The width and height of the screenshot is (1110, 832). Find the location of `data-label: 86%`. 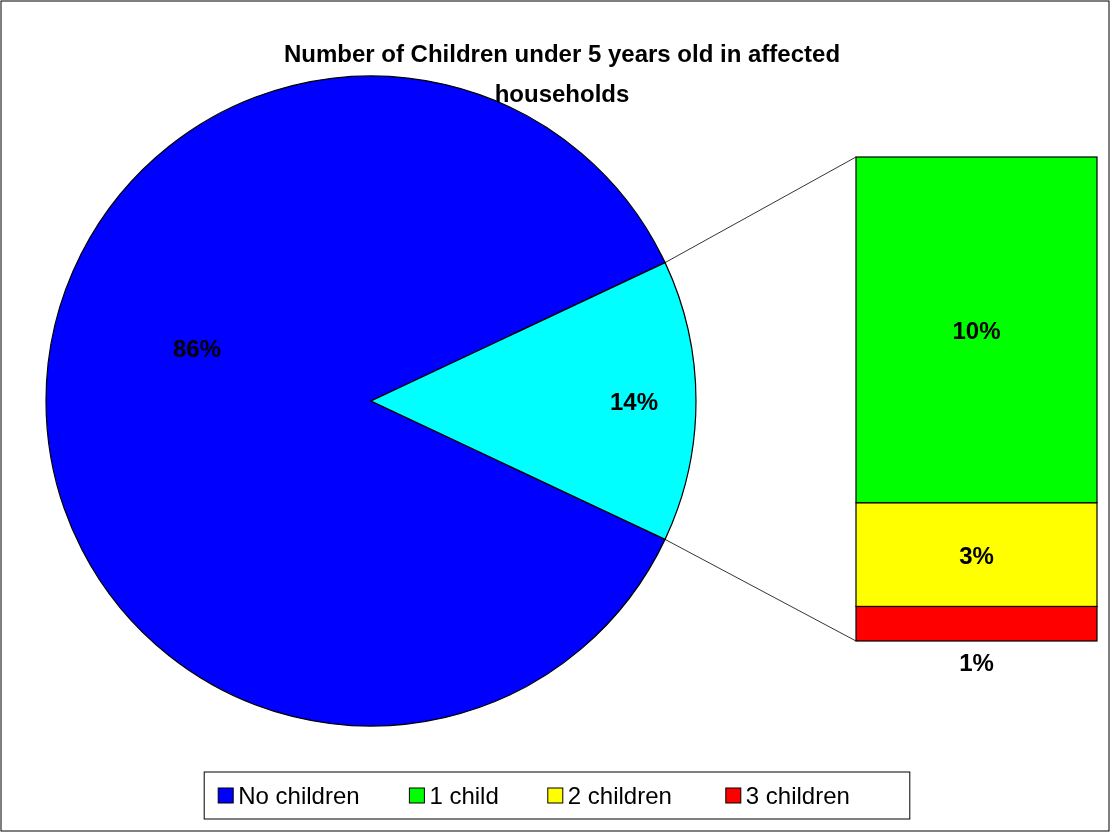

data-label: 86% is located at coordinates (197, 348).